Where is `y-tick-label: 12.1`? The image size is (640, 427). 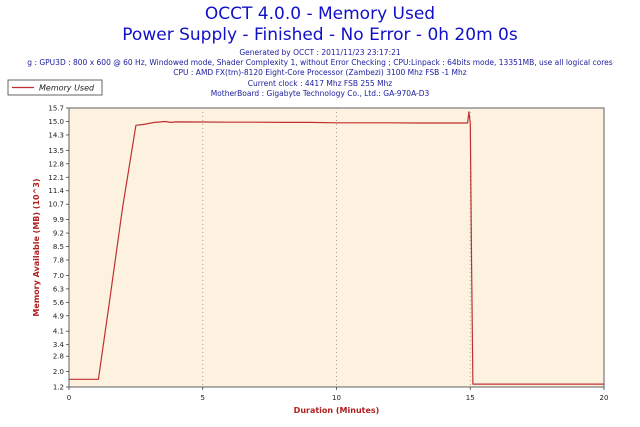 y-tick-label: 12.1 is located at coordinates (56, 178).